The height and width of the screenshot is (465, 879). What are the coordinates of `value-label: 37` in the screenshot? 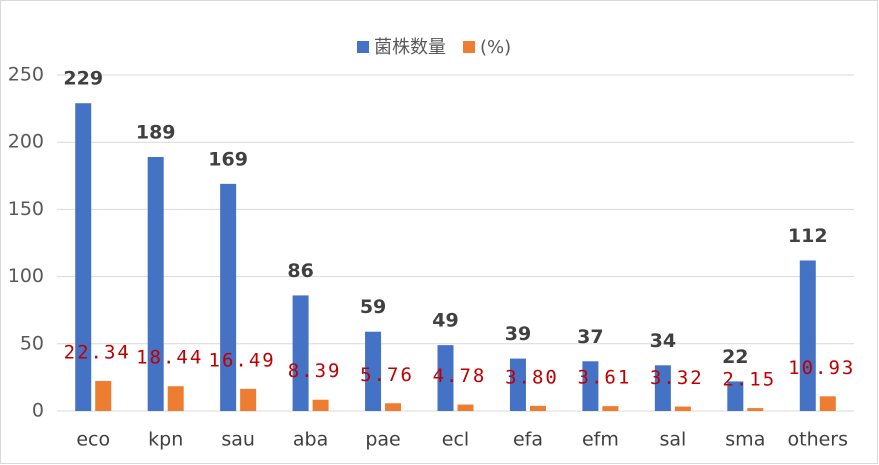 It's located at (590, 337).